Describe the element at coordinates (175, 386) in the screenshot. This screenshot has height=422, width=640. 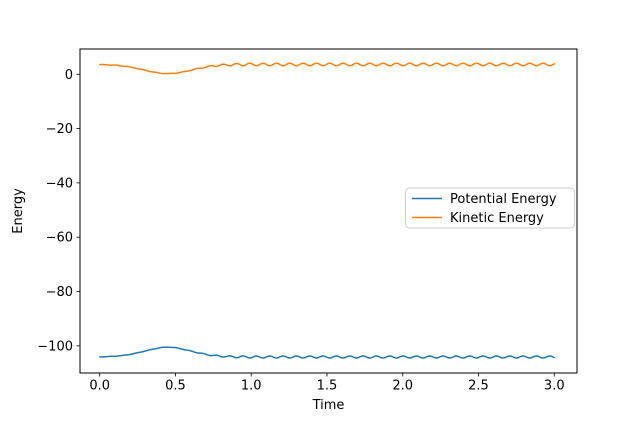
I see `x-tick-label: 0.5` at that location.